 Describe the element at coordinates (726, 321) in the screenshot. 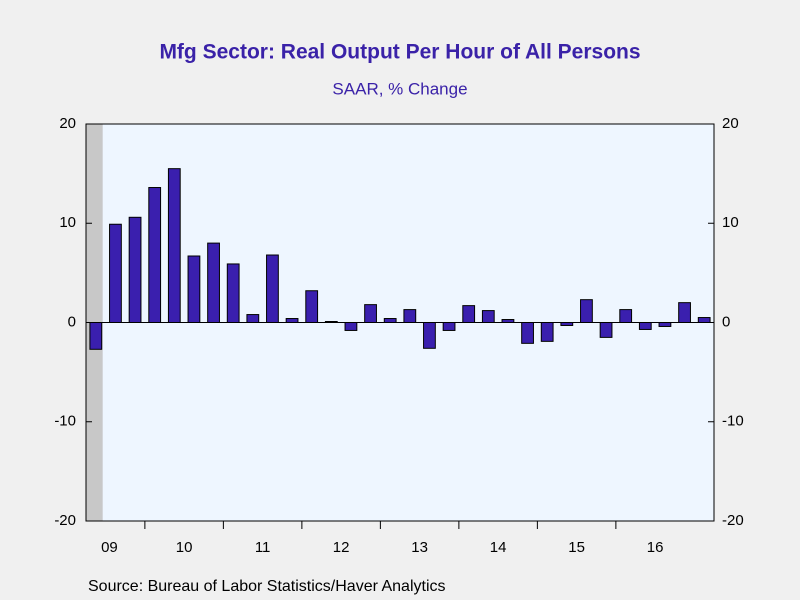

I see `y2-tick-label: 0` at that location.